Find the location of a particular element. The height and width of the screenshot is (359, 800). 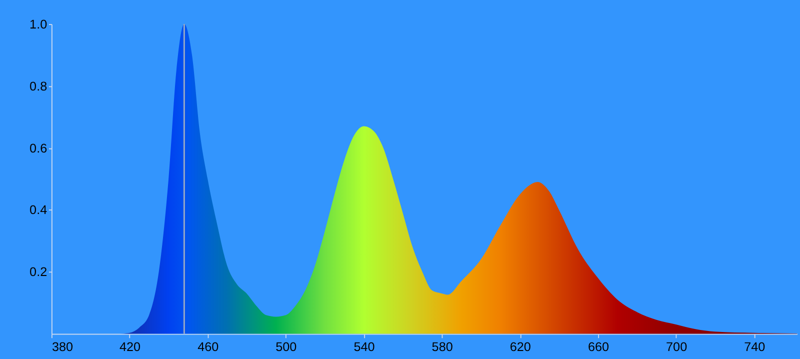

x-tick-label: 540 is located at coordinates (364, 347).